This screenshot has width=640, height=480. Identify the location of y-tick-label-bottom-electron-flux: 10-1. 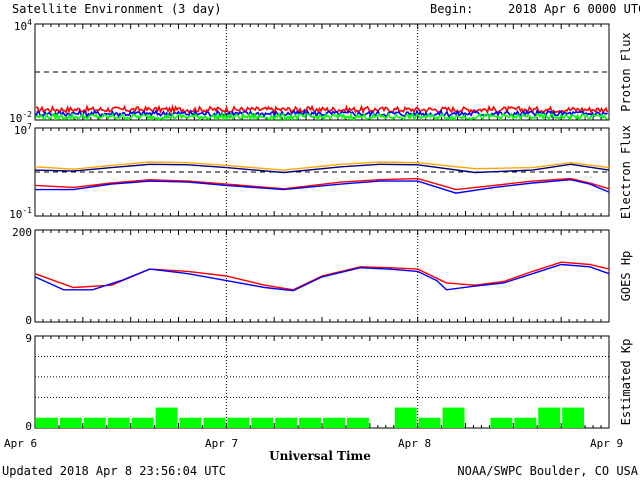
(20, 213).